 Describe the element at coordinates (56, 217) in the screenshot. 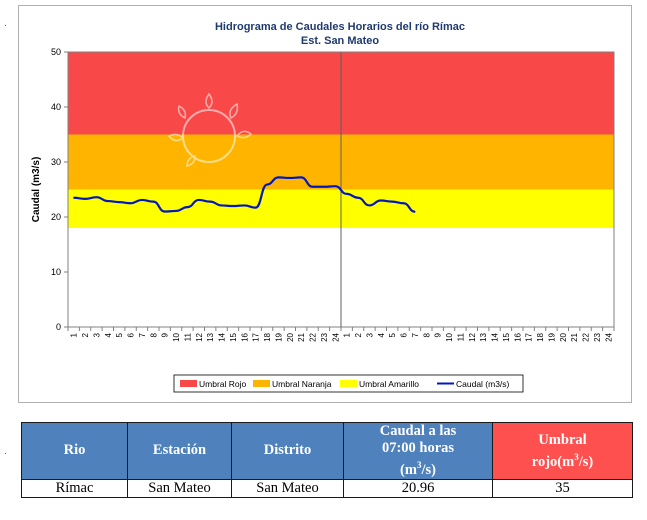

I see `y-tick-label: 20` at that location.